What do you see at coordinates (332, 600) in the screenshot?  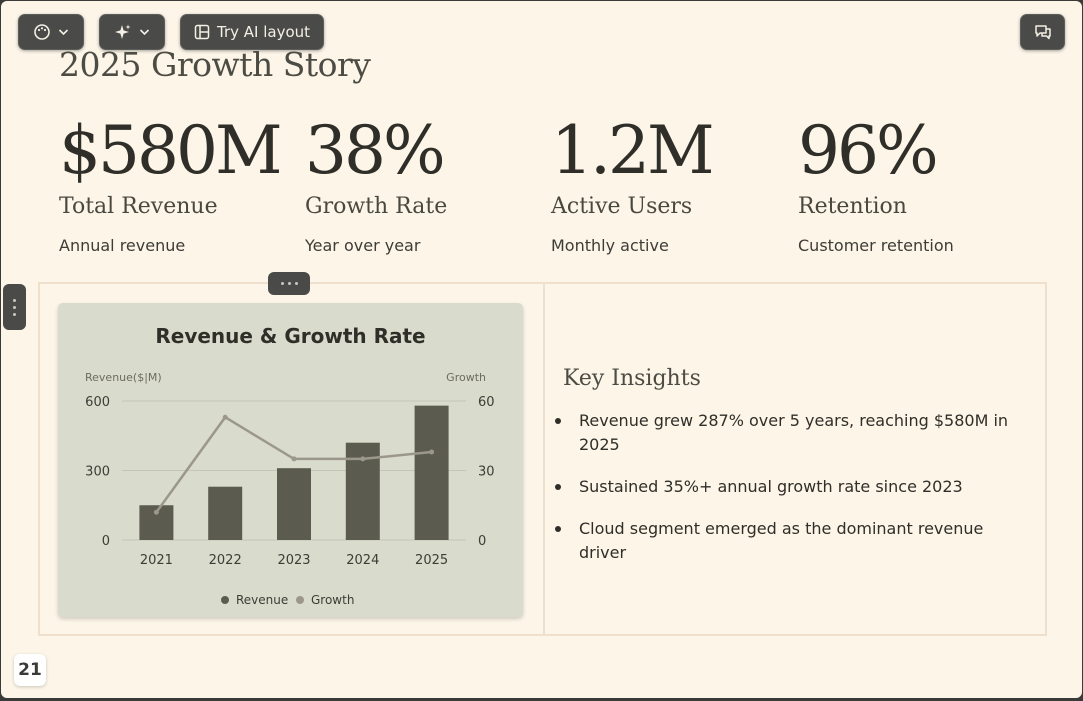 I see `legend-growth-label: Growth` at bounding box center [332, 600].